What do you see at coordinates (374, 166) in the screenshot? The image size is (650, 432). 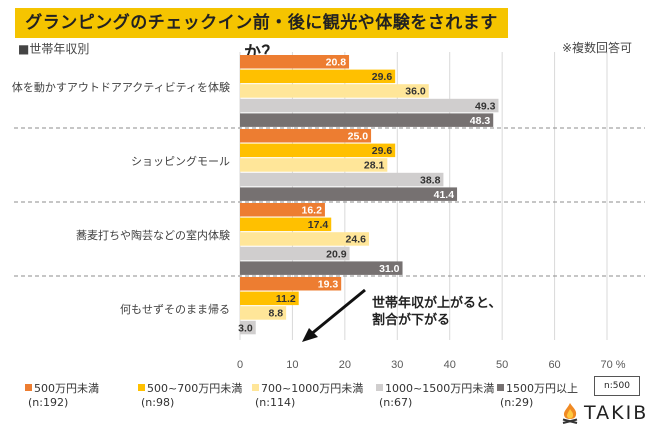 I see `bar-value-label: 28.1` at bounding box center [374, 166].